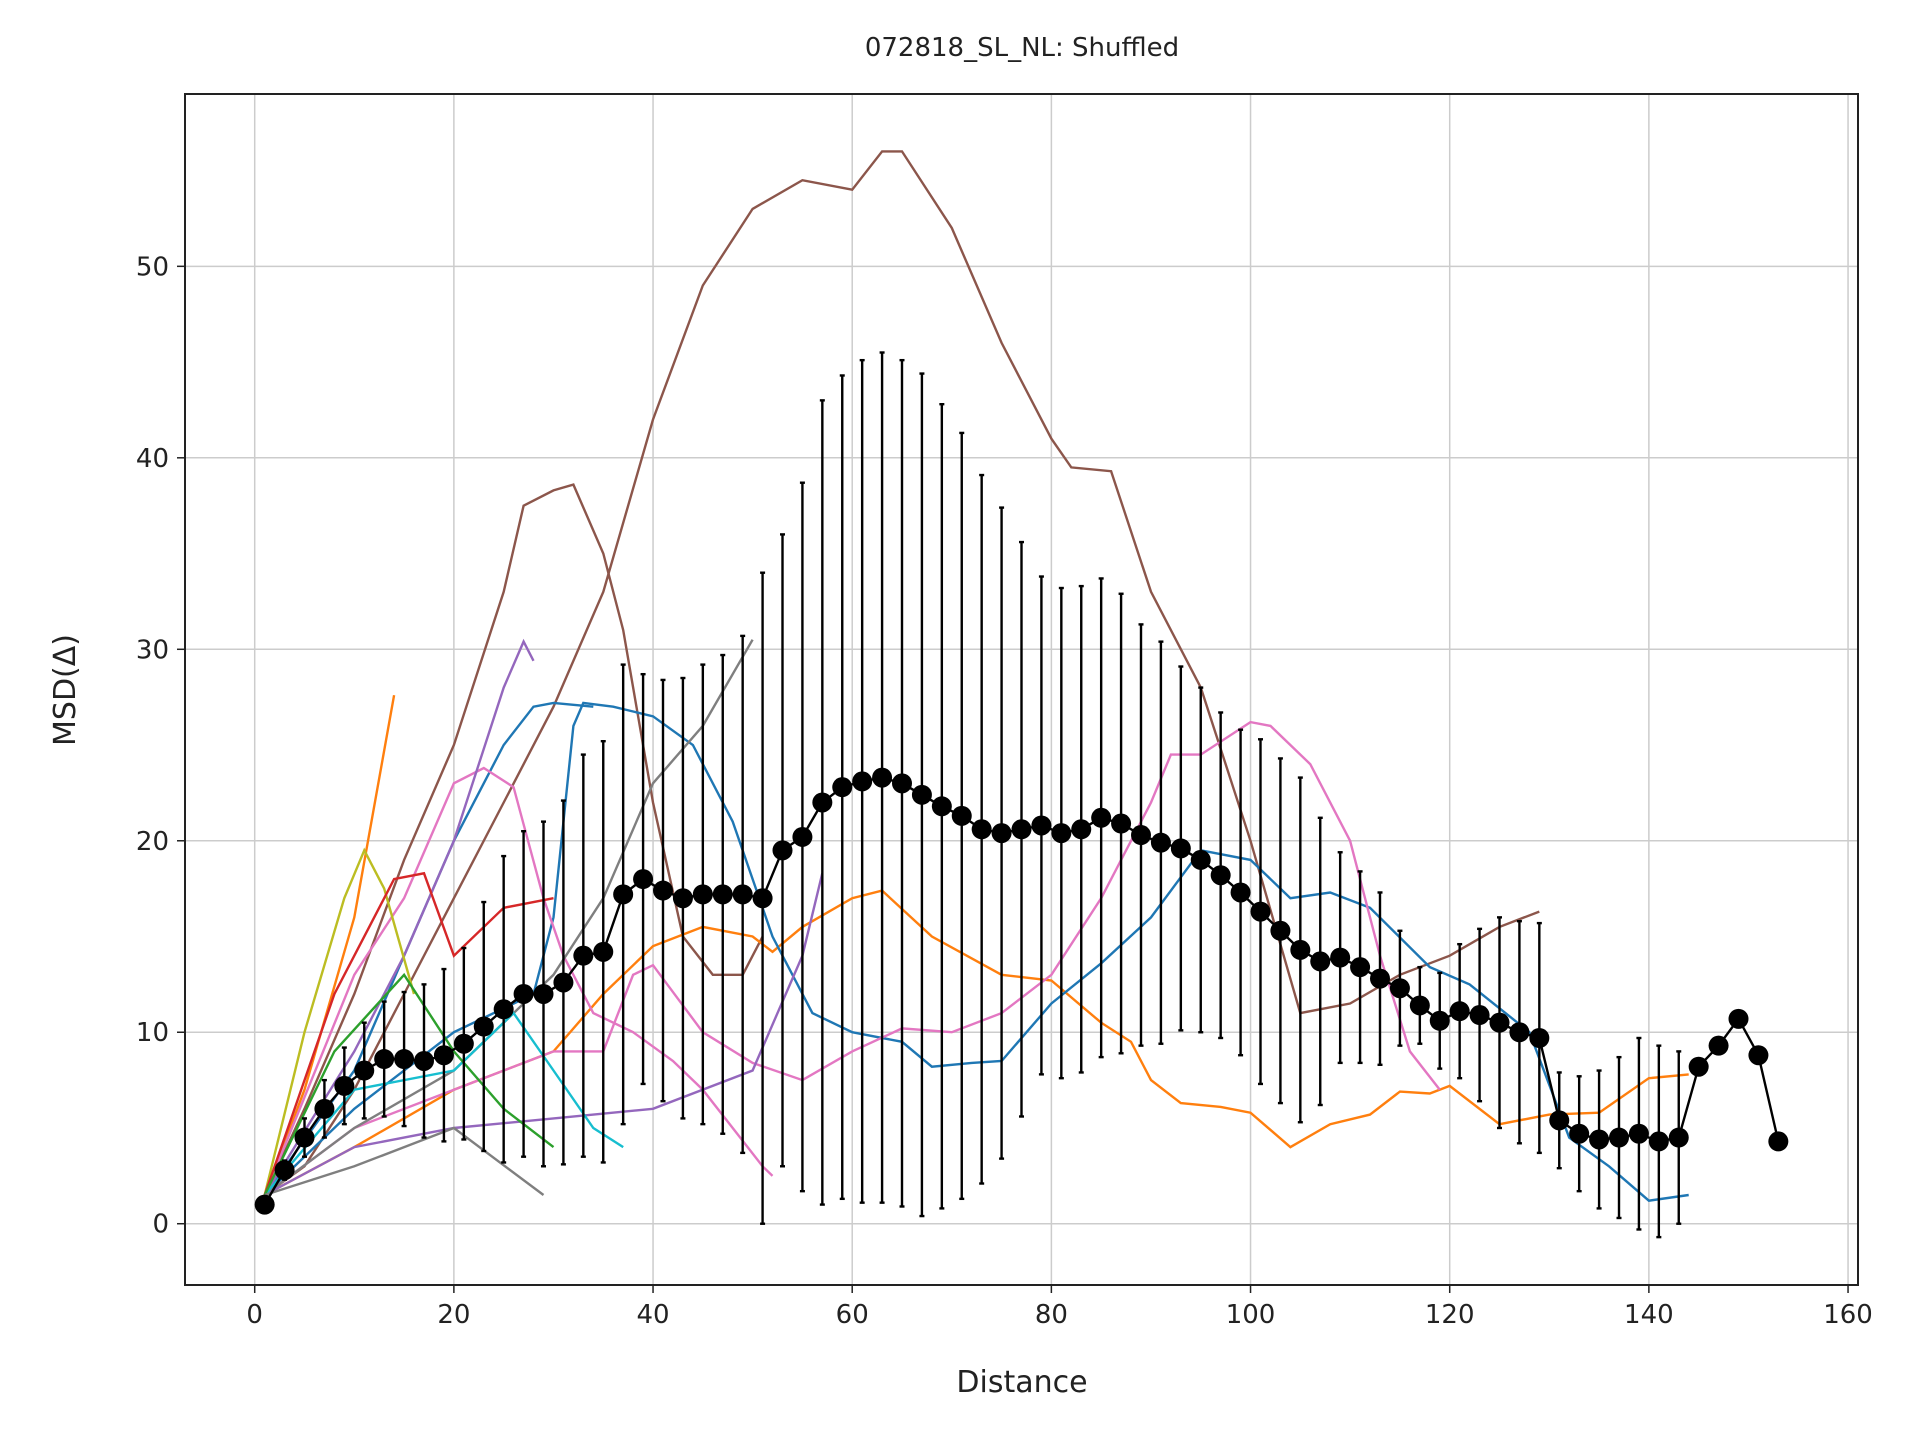 This screenshot has width=1920, height=1444. What do you see at coordinates (1022, 48) in the screenshot?
I see `chart-title: 072818_SL_NL: Shuffled` at bounding box center [1022, 48].